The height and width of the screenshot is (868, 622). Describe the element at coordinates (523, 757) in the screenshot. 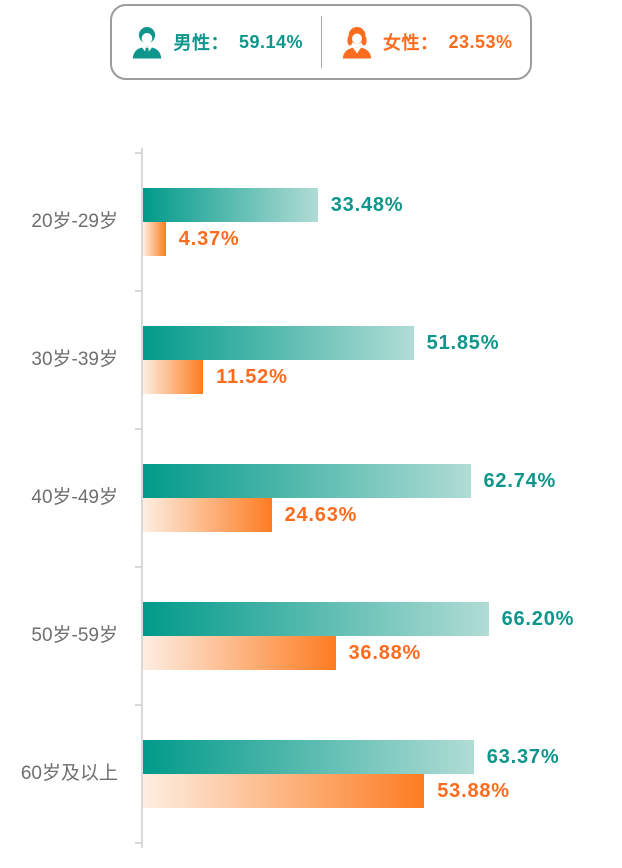

I see `value-label-male: 63.37%` at that location.